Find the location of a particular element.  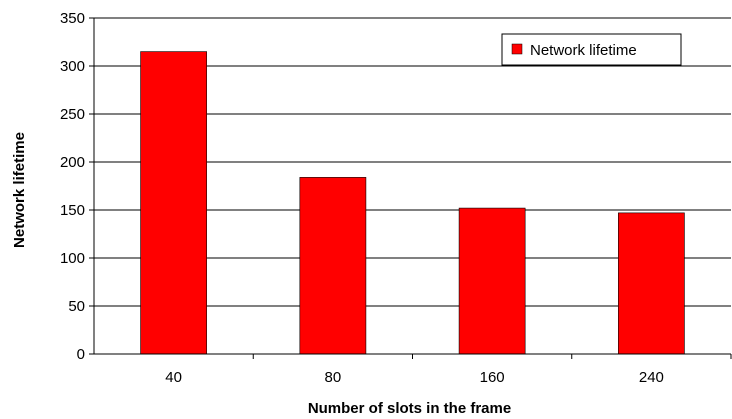

legend-label: Network lifetime is located at coordinates (583, 50).